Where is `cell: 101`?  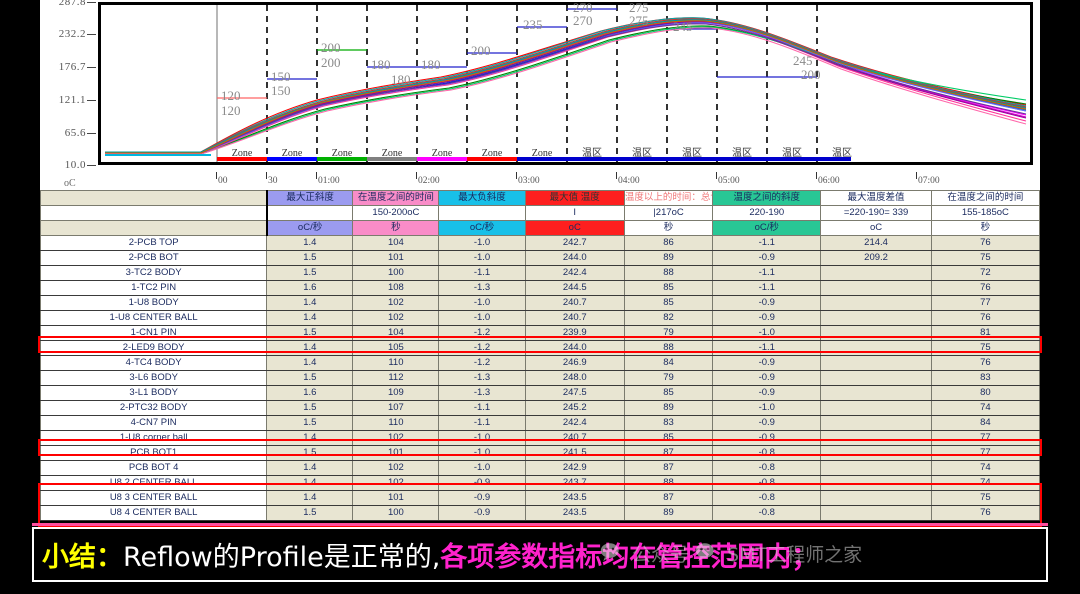
cell: 101 is located at coordinates (396, 258).